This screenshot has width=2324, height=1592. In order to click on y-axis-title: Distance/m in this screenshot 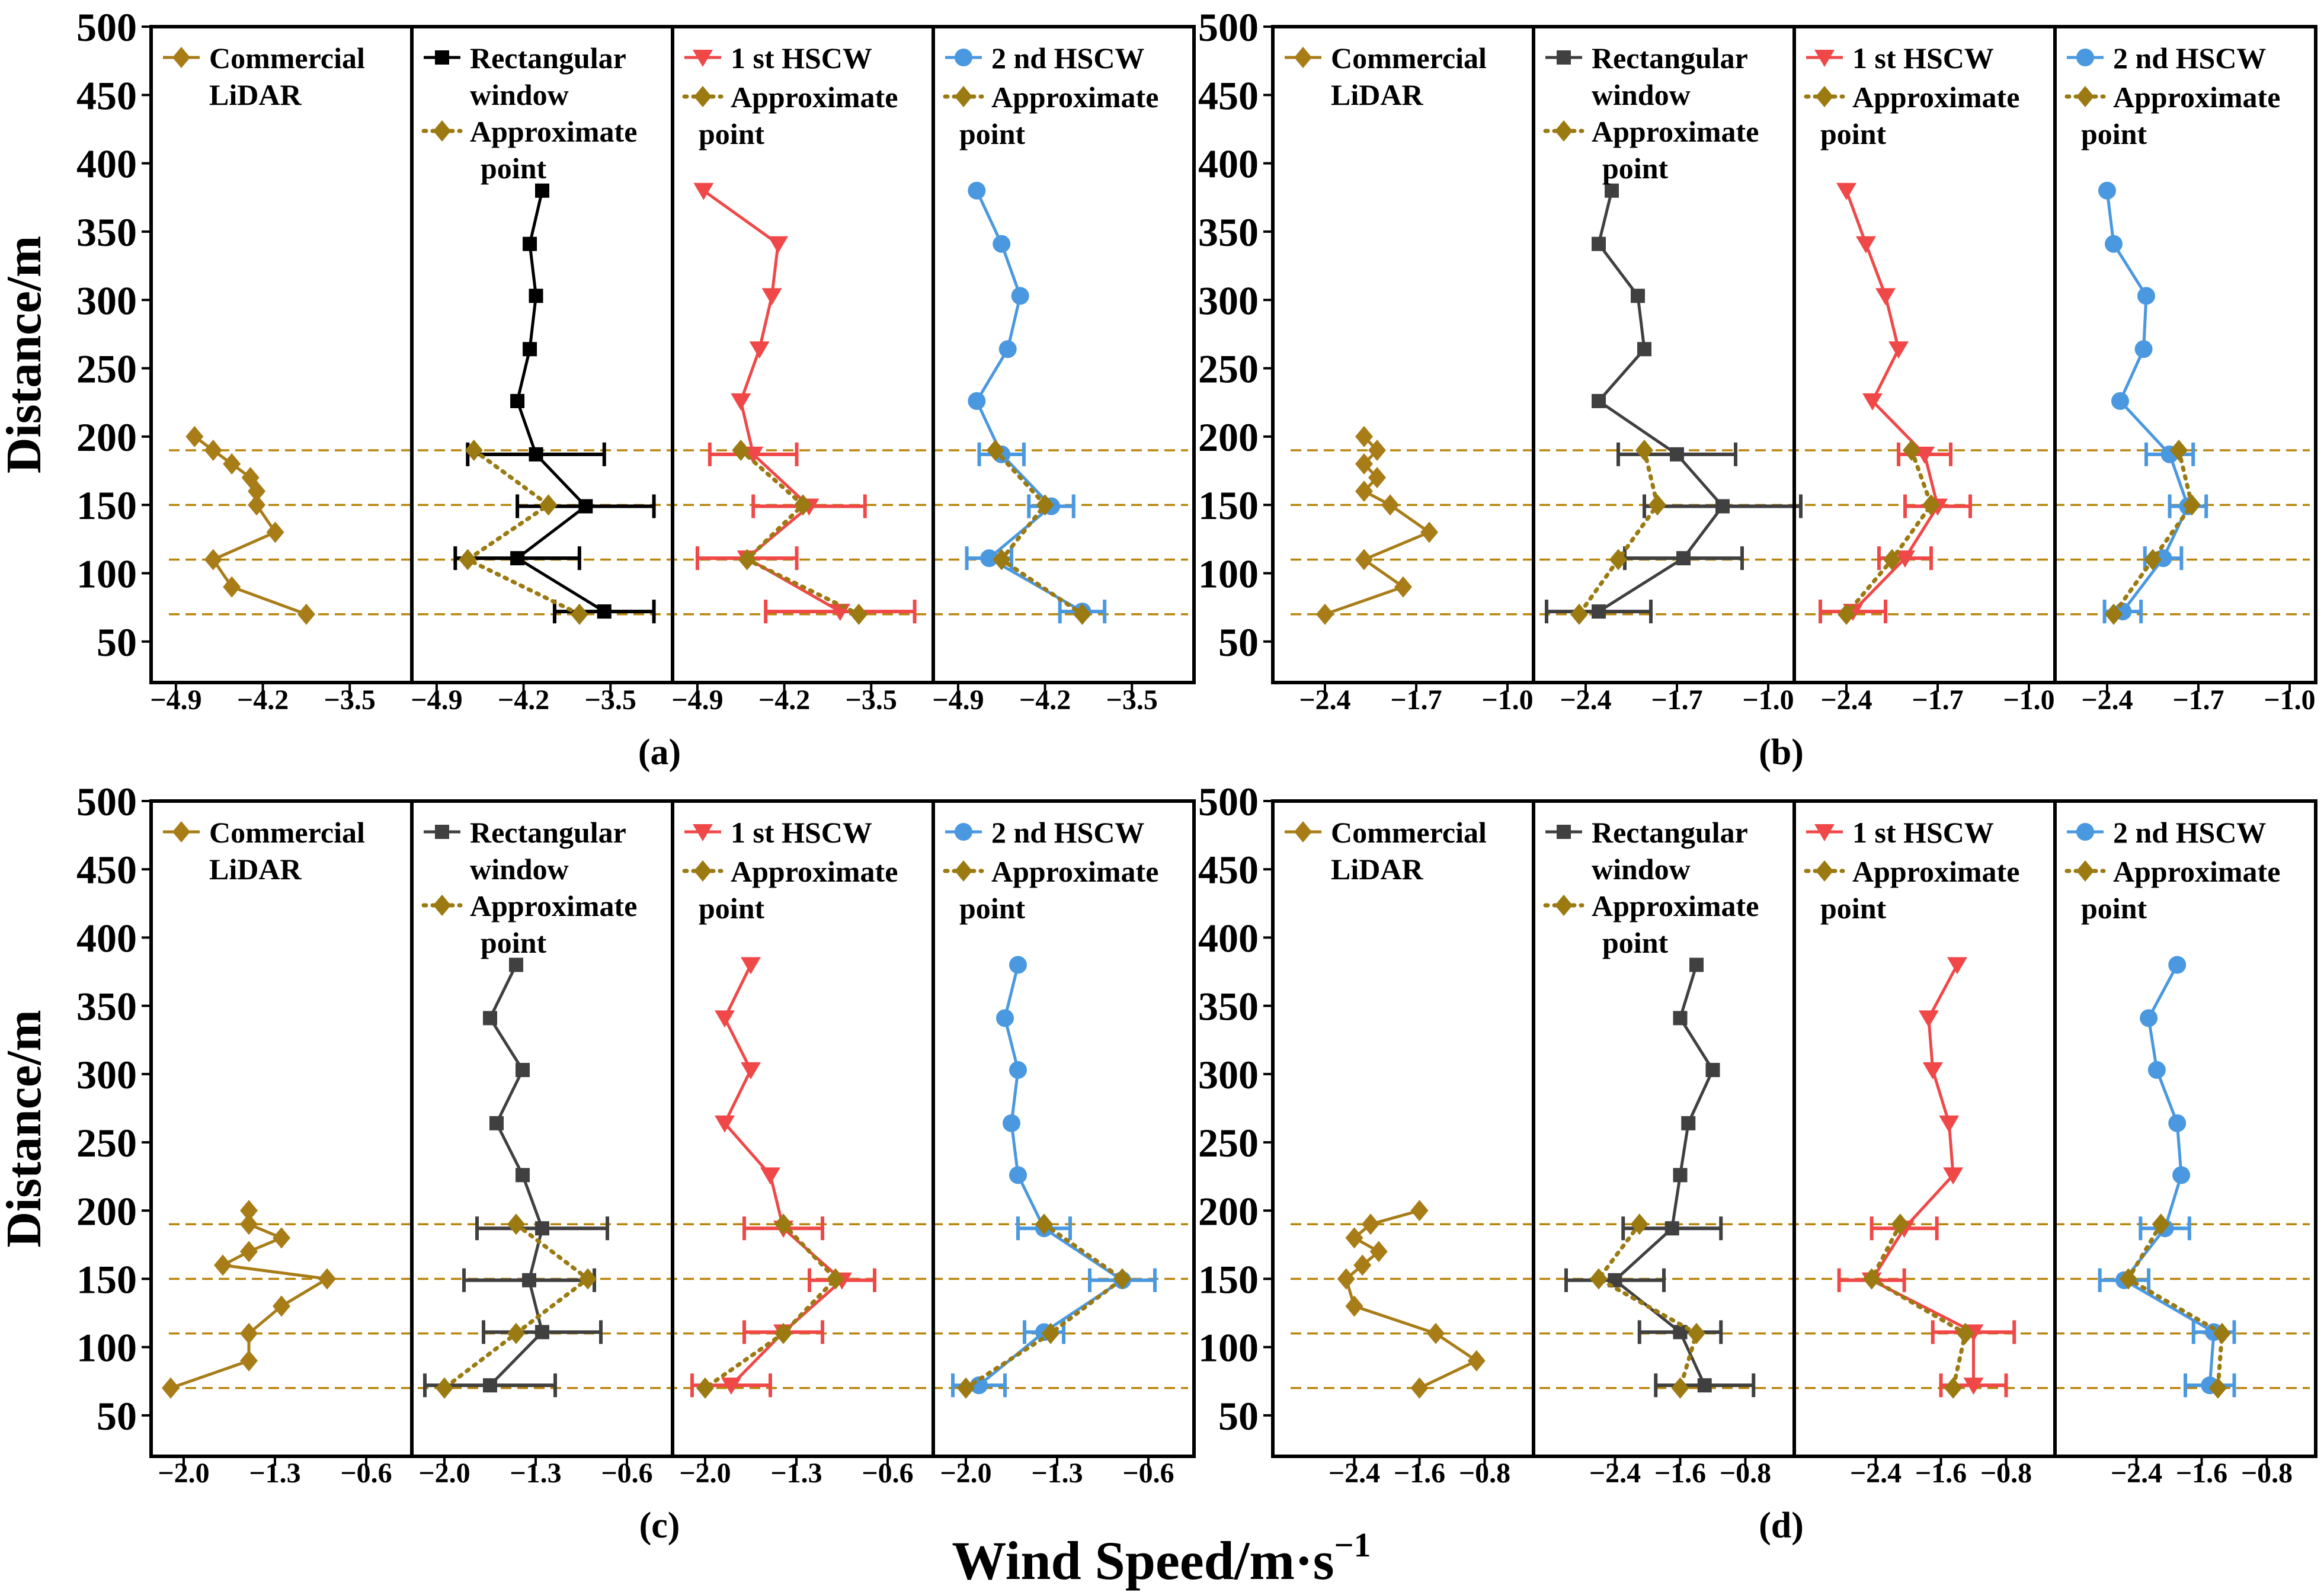, I will do `click(26, 354)`.